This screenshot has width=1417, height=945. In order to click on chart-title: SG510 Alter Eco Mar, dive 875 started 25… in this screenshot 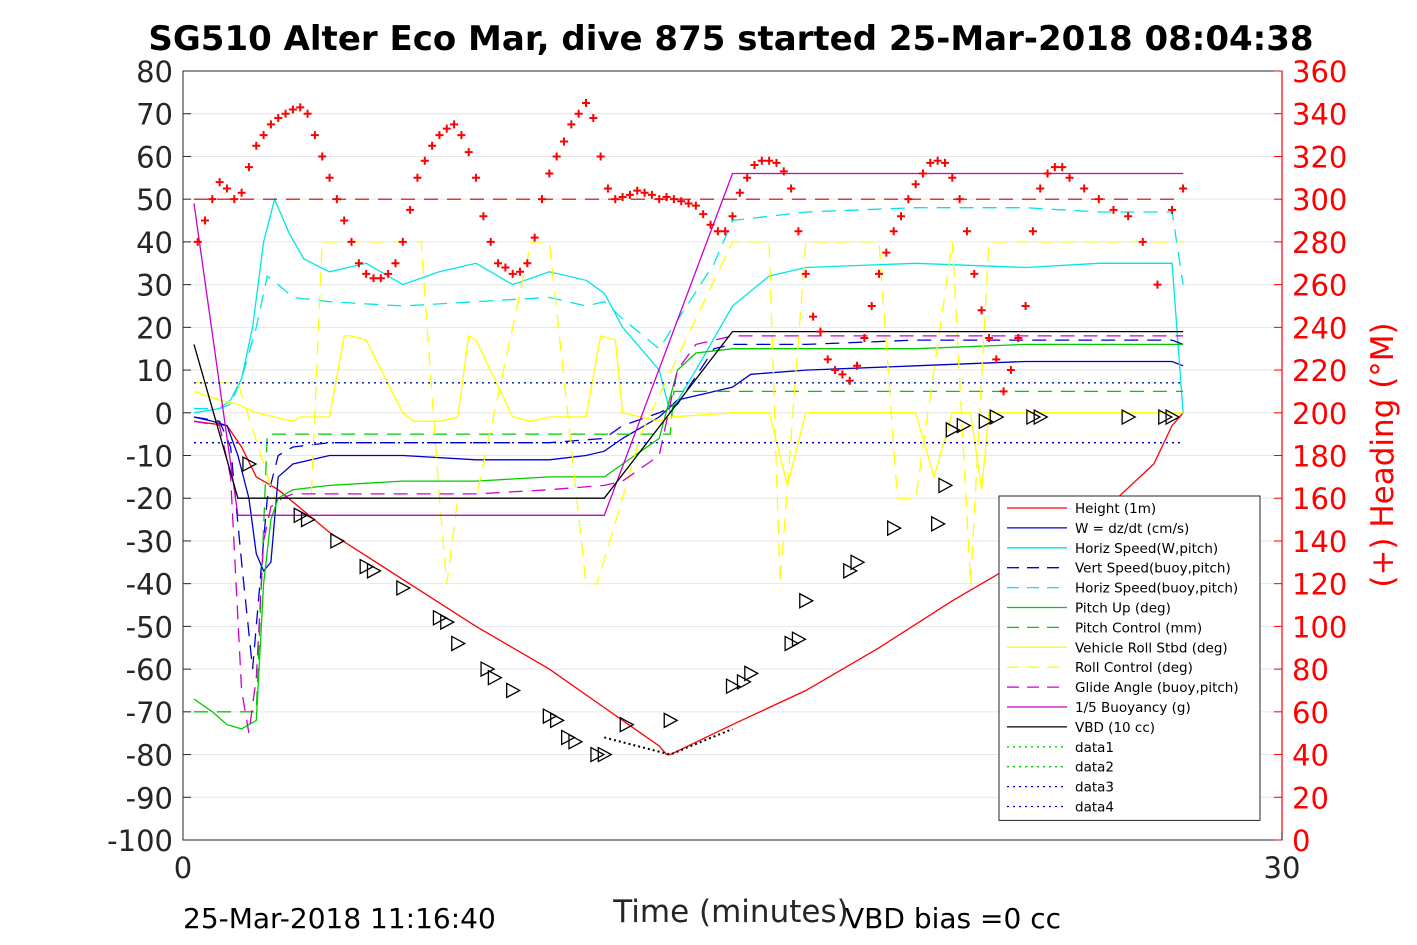, I will do `click(730, 39)`.